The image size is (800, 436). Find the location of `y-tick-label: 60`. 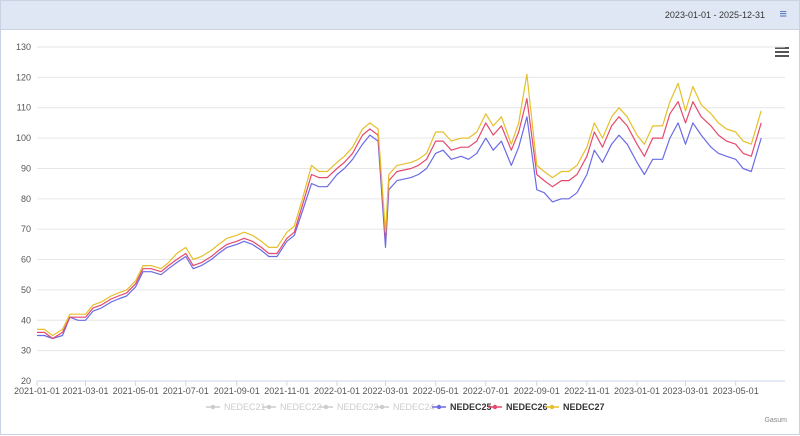

y-tick-label: 60 is located at coordinates (26, 260).